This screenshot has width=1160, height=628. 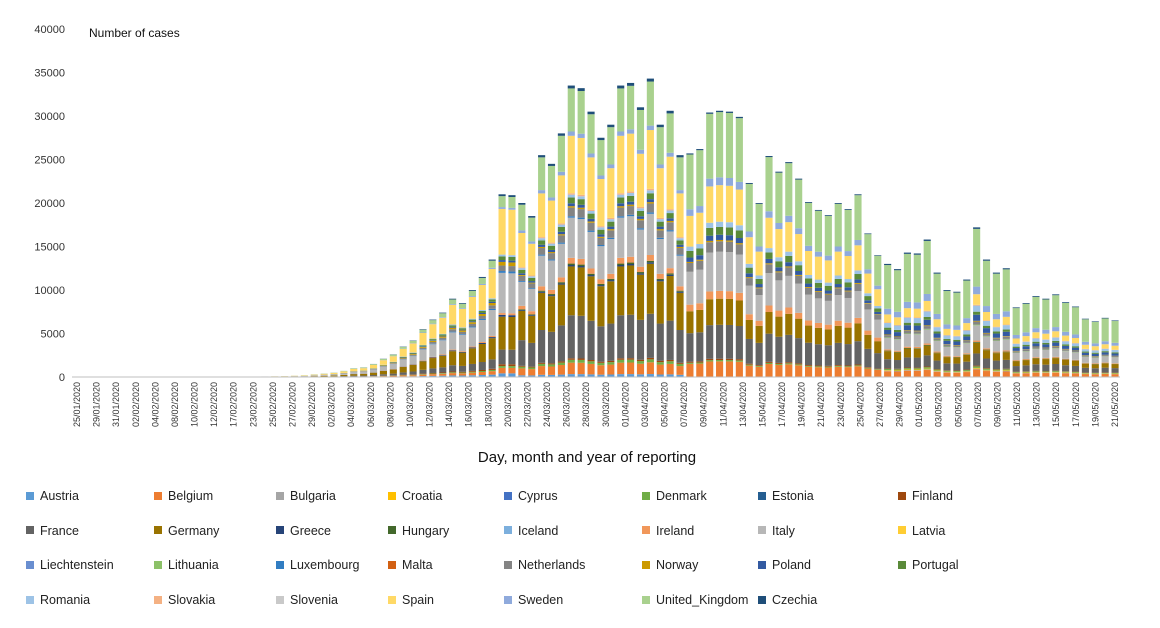 I want to click on bar-segment-greece, so click(x=542, y=292).